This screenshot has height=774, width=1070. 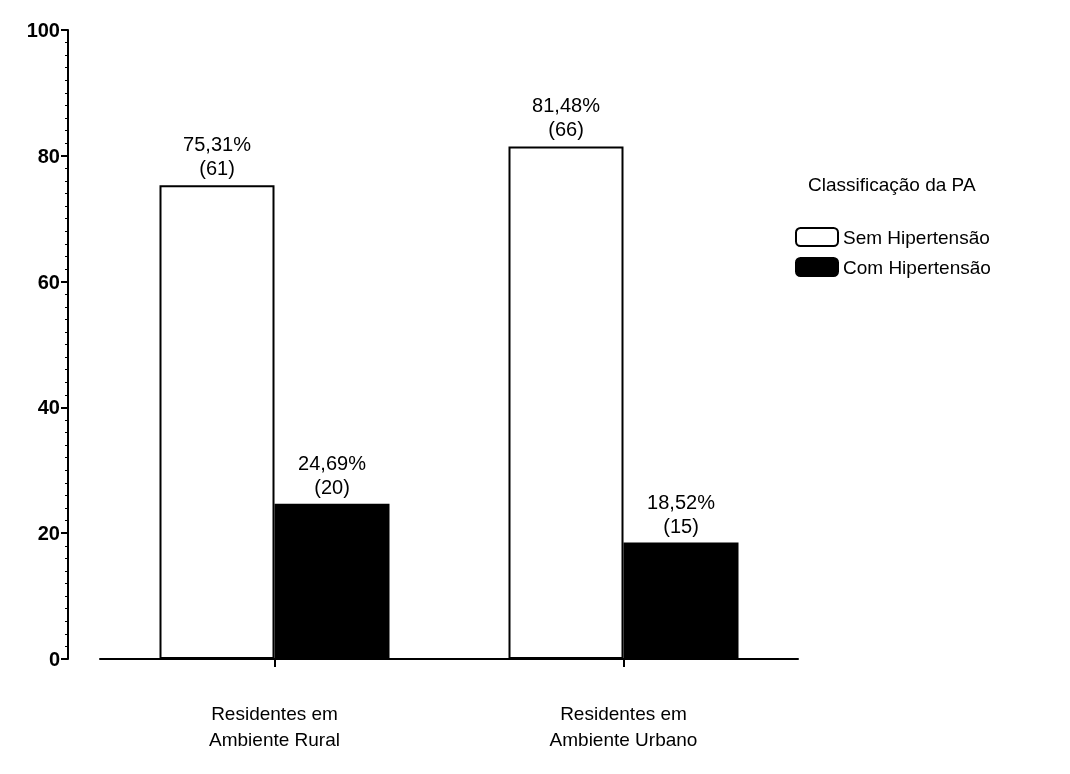 I want to click on y-tick-label: 100, so click(x=43, y=30).